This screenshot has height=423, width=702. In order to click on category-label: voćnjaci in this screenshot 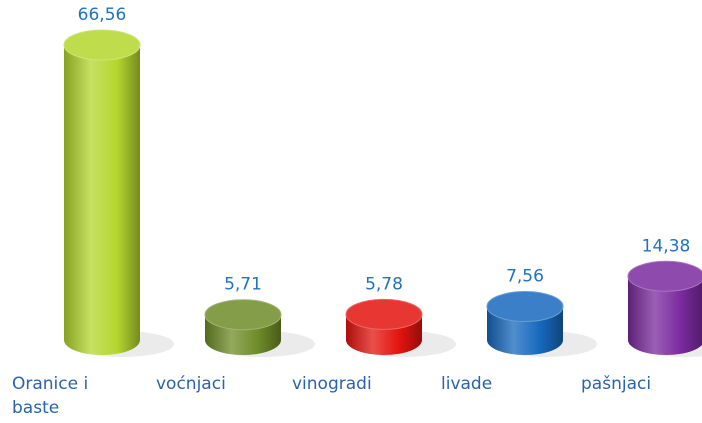, I will do `click(191, 384)`.